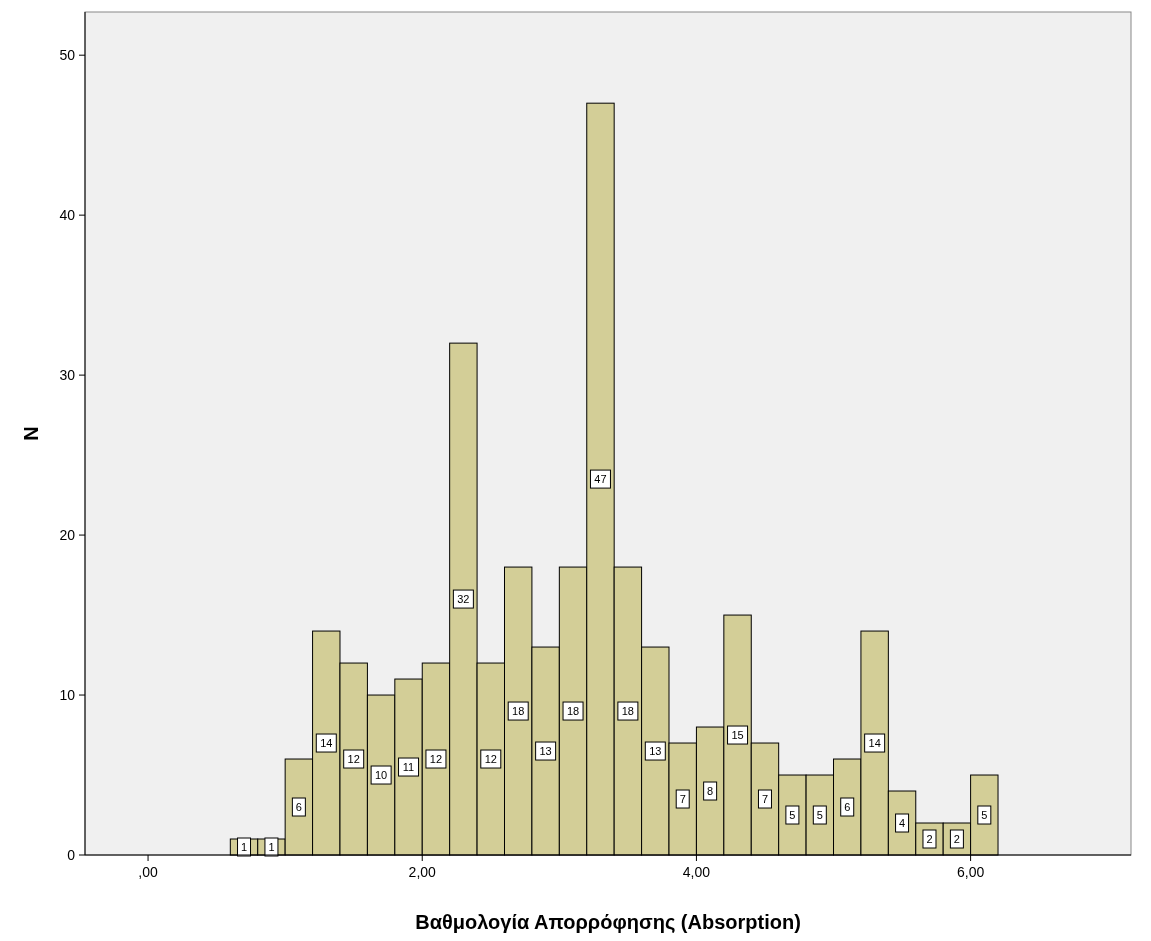 The width and height of the screenshot is (1151, 941). I want to click on data-label: 47, so click(600, 479).